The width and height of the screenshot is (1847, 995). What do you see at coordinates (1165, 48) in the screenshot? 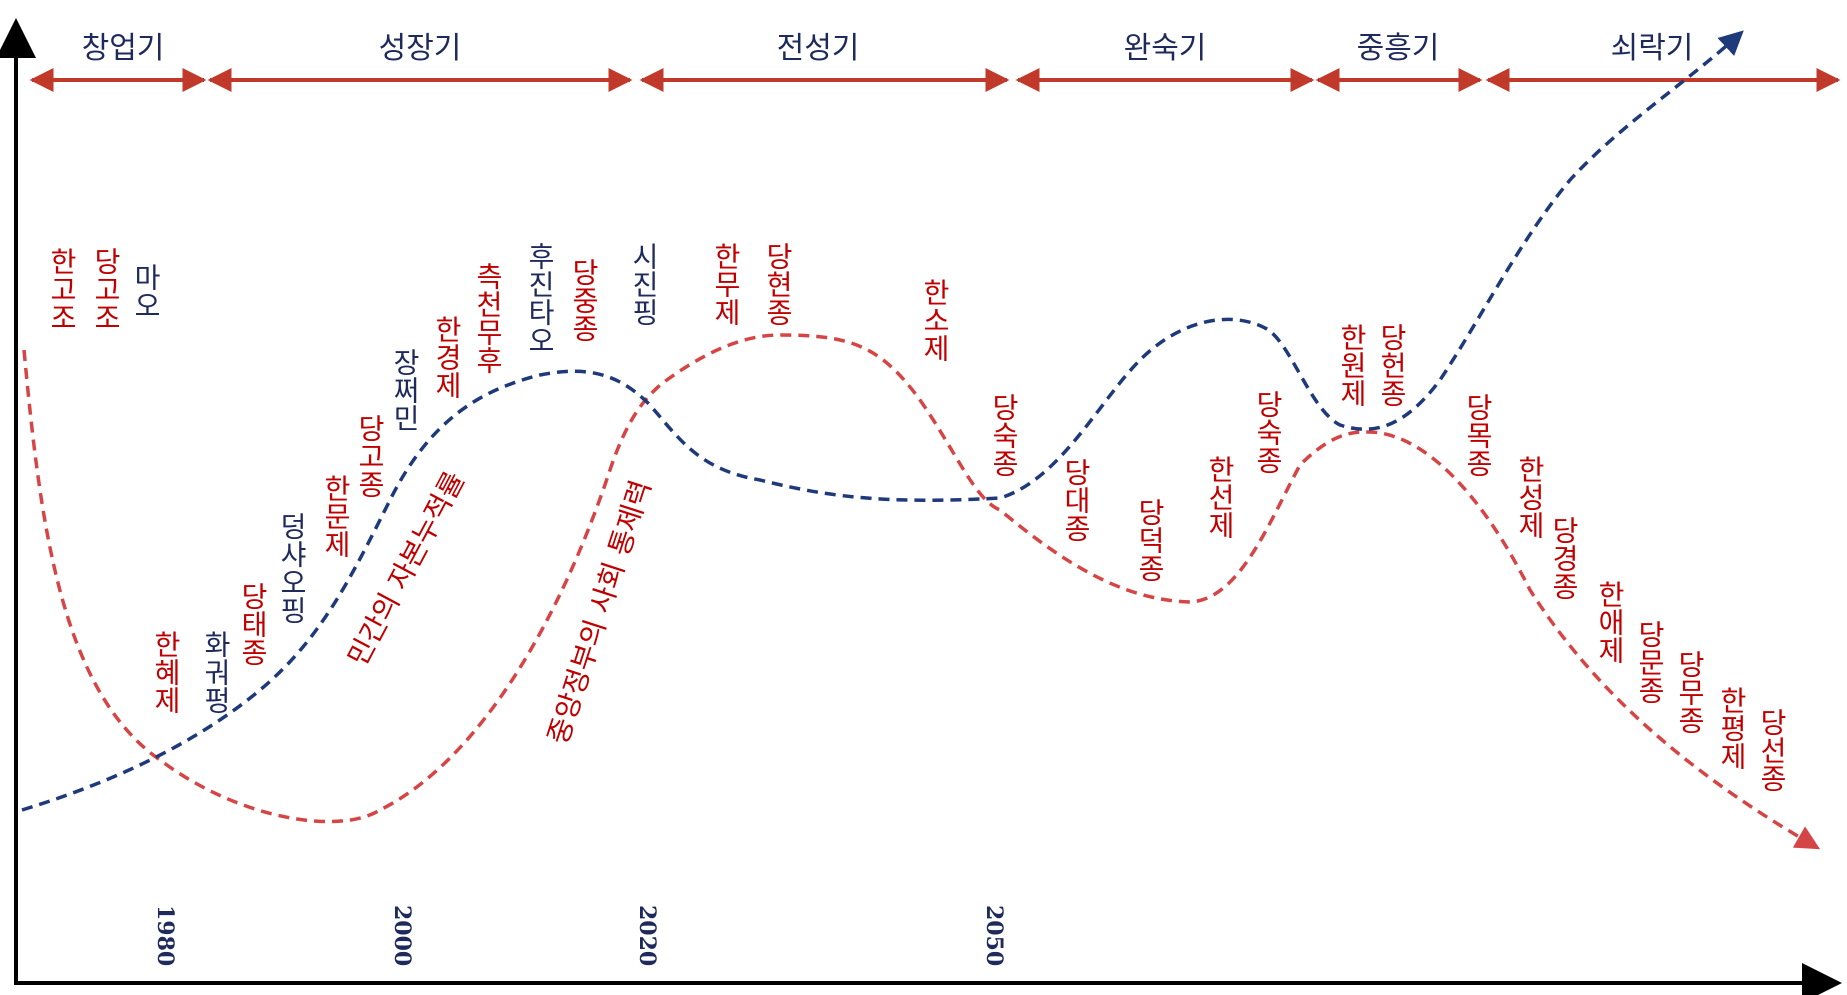
I see `era-label-mature: 완숙기` at bounding box center [1165, 48].